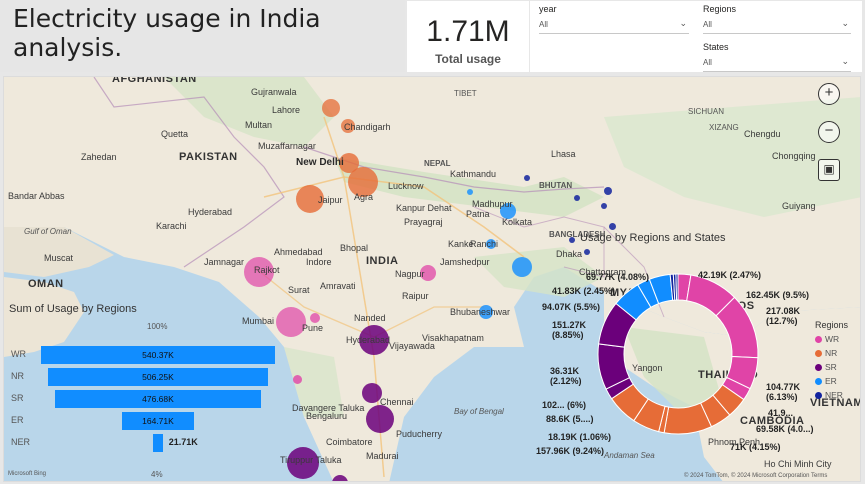 The image size is (865, 484). Describe the element at coordinates (313, 328) in the screenshot. I see `map-label-pune: Pune` at that location.